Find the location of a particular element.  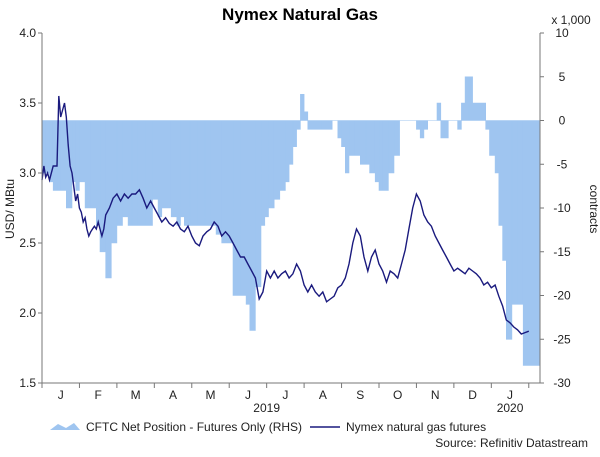

left-tick-label: 2.5 is located at coordinates (27, 243).